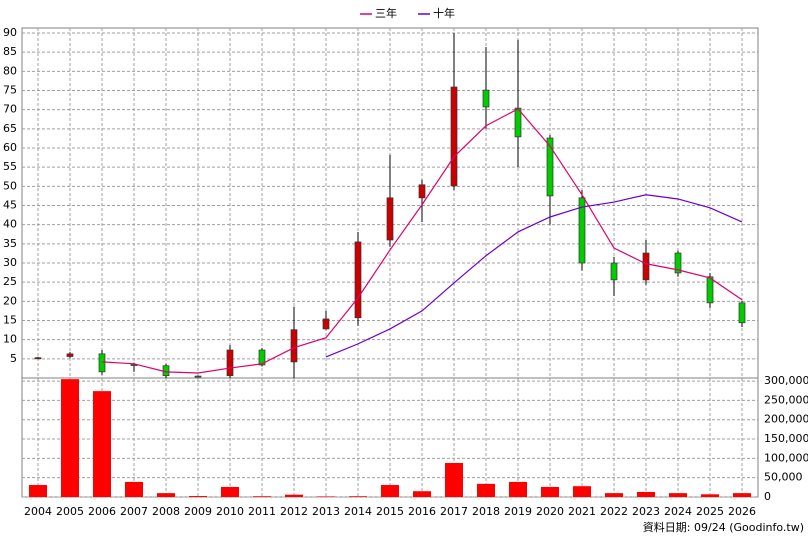 This screenshot has width=808, height=544. Describe the element at coordinates (70, 511) in the screenshot. I see `x-tick-label: 2005` at that location.